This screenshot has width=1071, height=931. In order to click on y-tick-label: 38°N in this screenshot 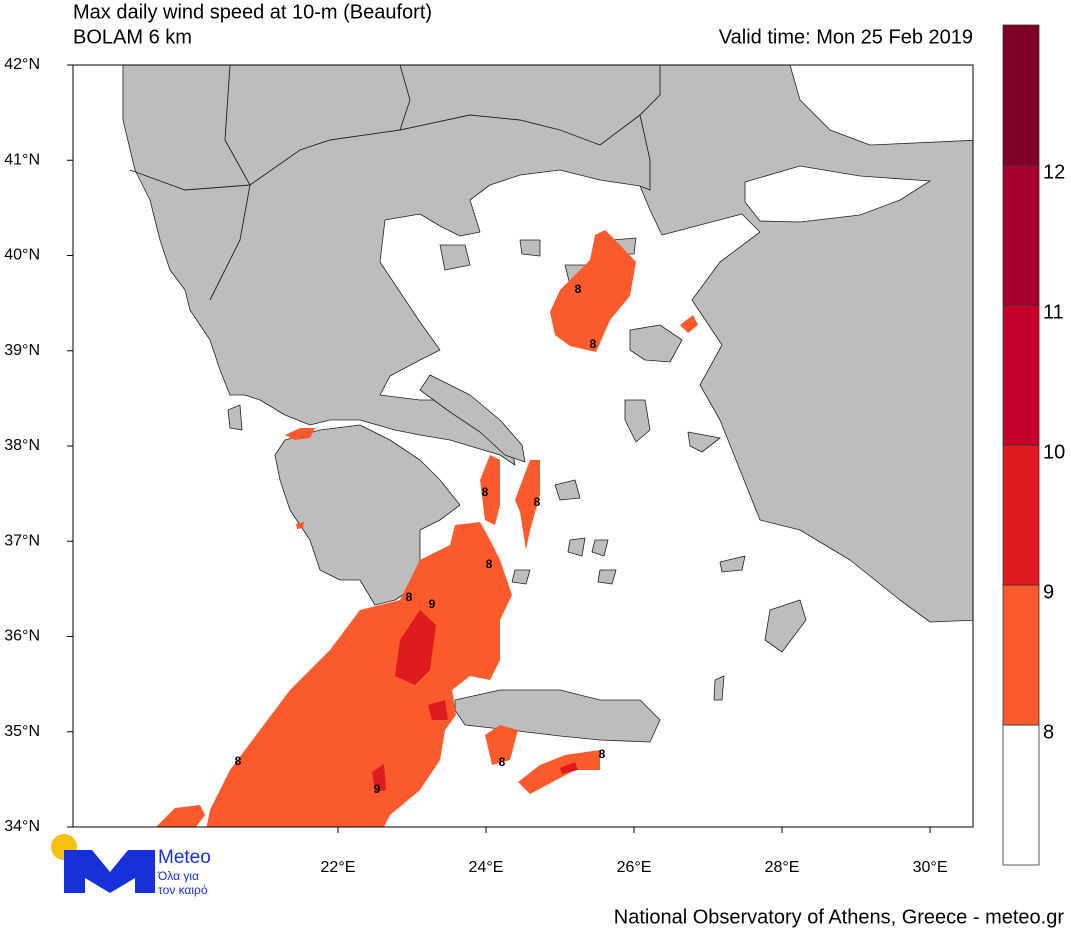, I will do `click(22, 445)`.